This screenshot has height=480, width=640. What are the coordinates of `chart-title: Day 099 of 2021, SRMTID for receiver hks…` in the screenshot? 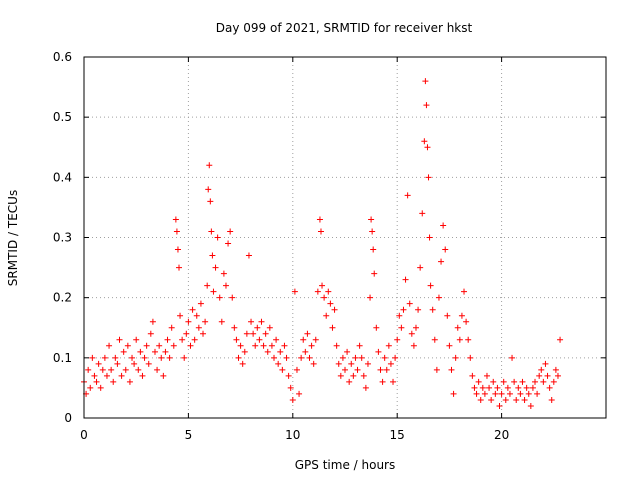 It's located at (344, 28).